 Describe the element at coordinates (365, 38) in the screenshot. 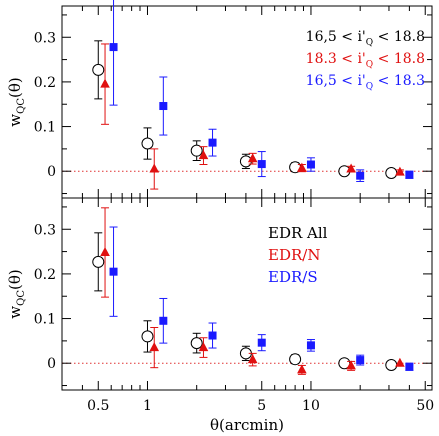

I see `legend-entry: 16,5 < i'Q < 18.8` at that location.